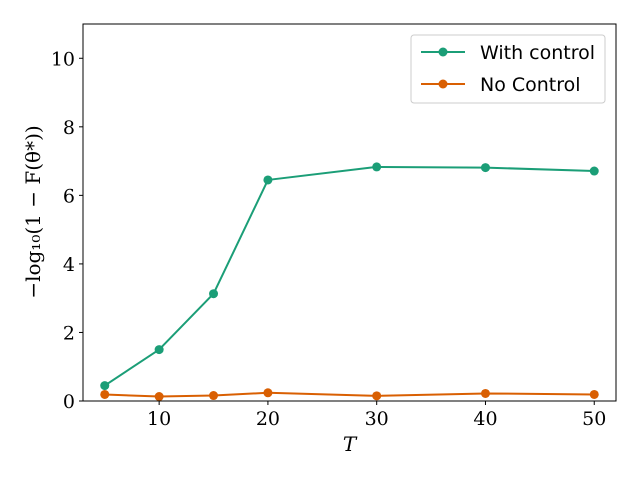 Image resolution: width=640 pixels, height=480 pixels. I want to click on y-tick-label: 8, so click(69, 128).